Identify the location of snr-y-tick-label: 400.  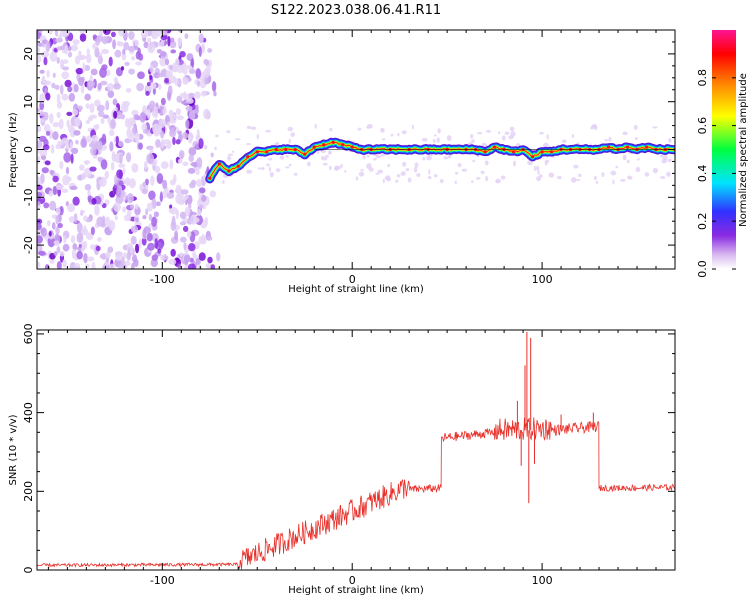
(28, 412).